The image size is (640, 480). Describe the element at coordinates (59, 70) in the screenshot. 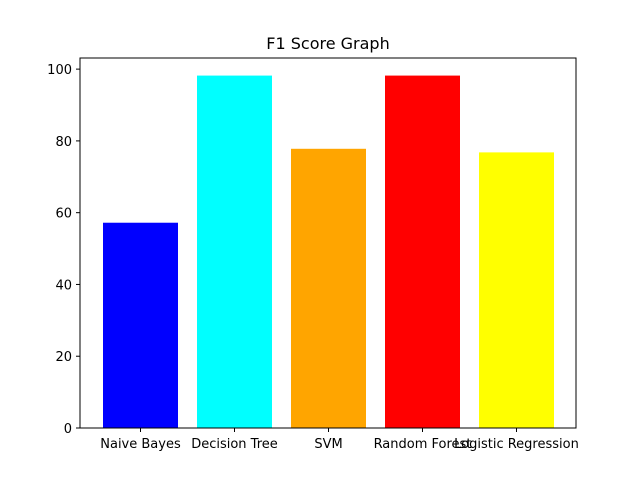

I see `y-tick-label-100: 100` at that location.